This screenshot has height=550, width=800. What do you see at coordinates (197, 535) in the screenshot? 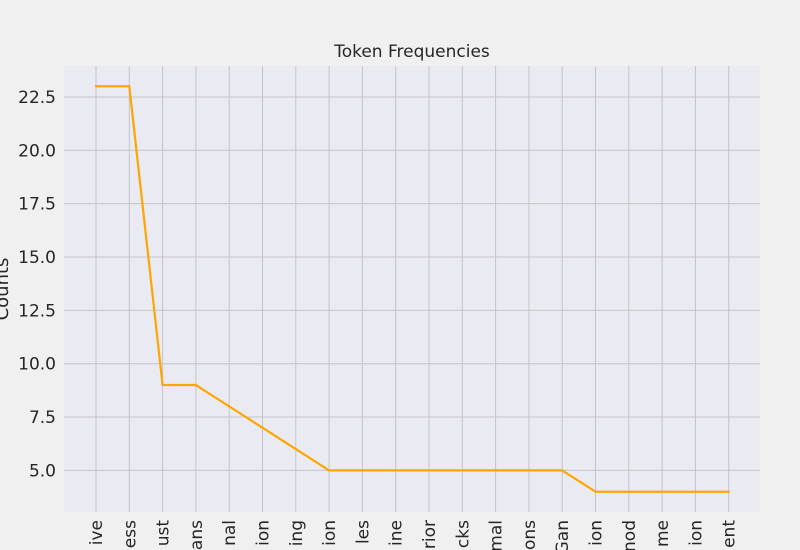
I see `x-tick-label: ans` at bounding box center [197, 535].